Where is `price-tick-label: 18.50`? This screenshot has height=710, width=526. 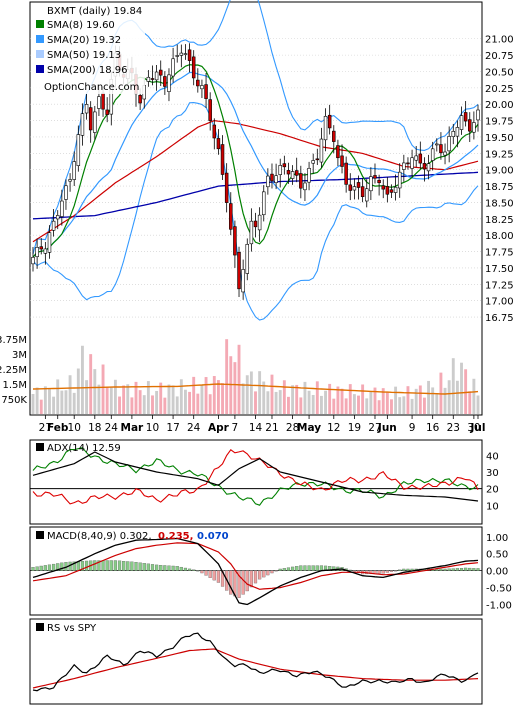 price-tick-label: 18.50 is located at coordinates (499, 203).